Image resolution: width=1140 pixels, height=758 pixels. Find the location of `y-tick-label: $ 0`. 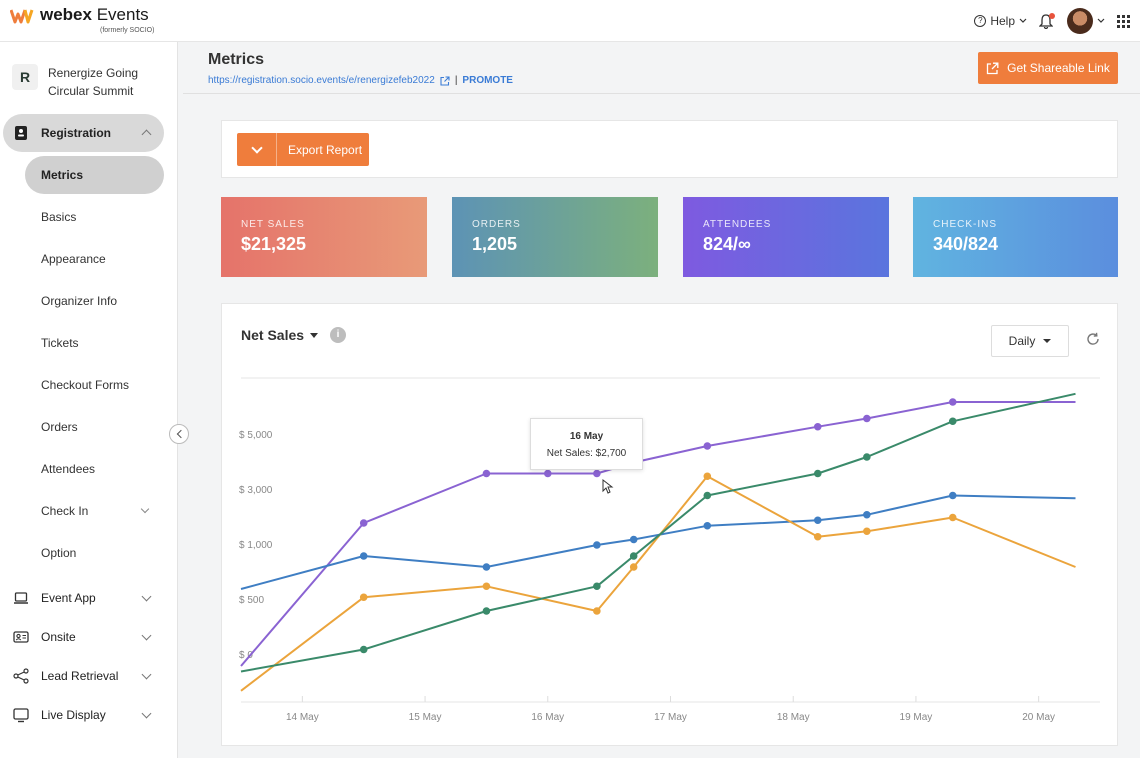

y-tick-label: $ 0 is located at coordinates (246, 655).